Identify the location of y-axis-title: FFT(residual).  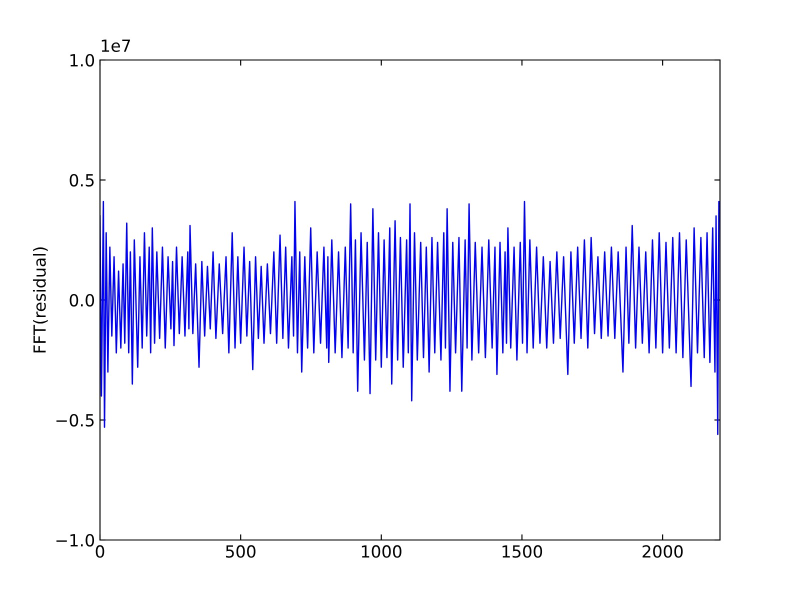
(40, 299).